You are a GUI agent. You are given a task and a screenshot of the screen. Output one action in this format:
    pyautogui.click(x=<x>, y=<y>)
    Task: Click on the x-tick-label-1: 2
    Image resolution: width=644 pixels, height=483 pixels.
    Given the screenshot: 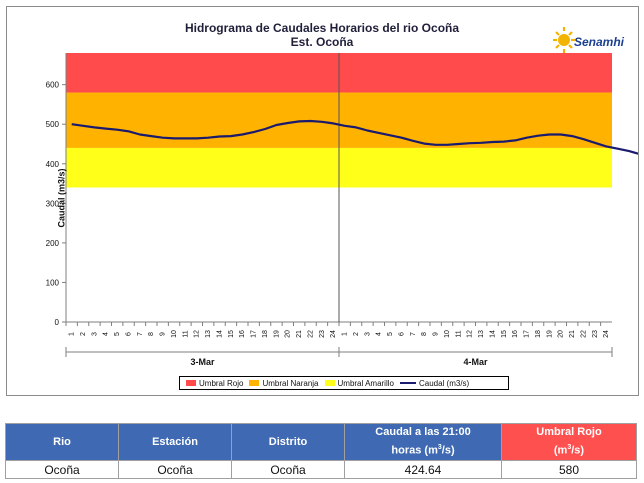 What is the action you would take?
    pyautogui.click(x=83, y=334)
    